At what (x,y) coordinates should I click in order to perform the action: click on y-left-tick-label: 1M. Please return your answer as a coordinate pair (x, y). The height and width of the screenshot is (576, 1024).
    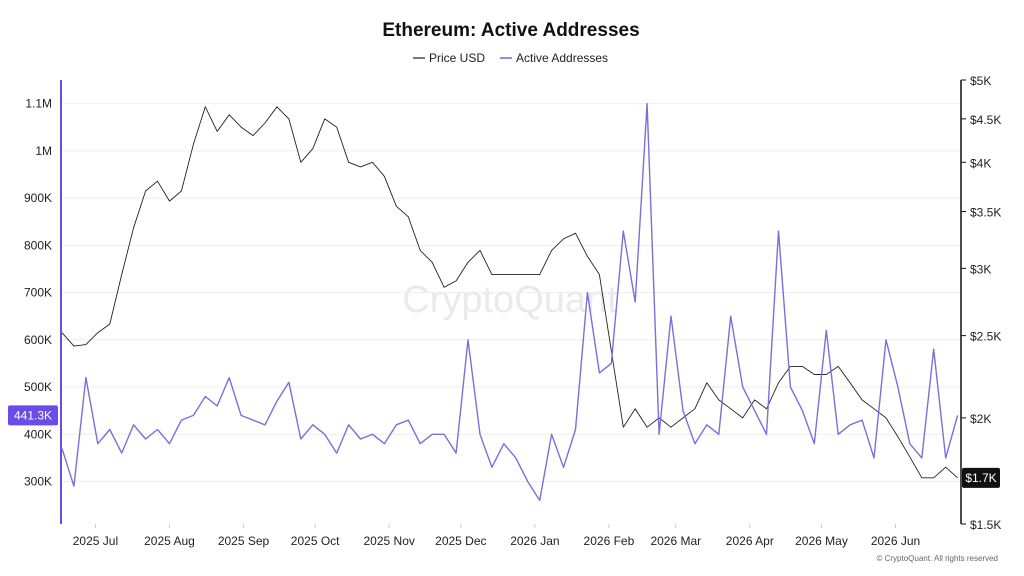
    Looking at the image, I should click on (43, 151).